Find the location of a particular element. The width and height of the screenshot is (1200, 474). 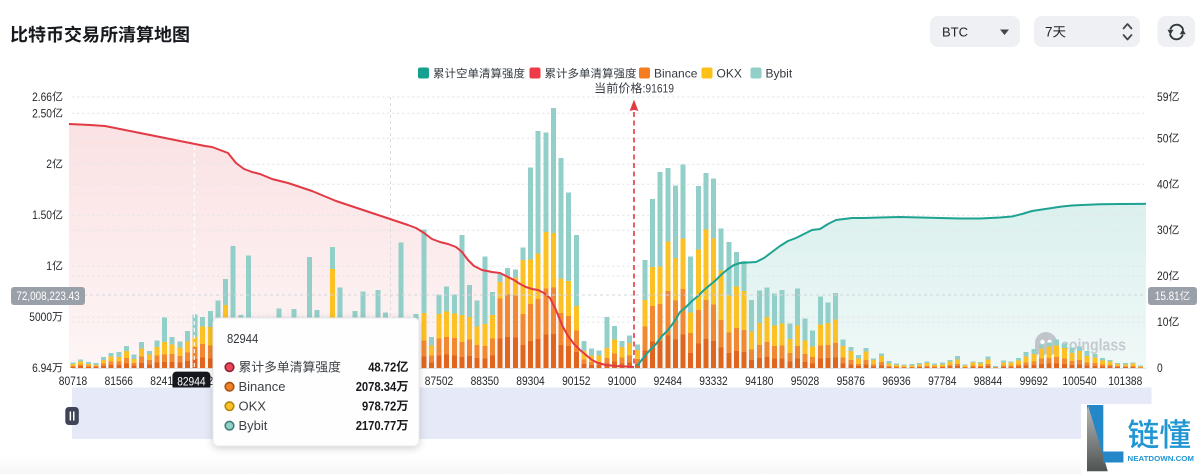

svg-text: 50 is located at coordinates (1163, 138).